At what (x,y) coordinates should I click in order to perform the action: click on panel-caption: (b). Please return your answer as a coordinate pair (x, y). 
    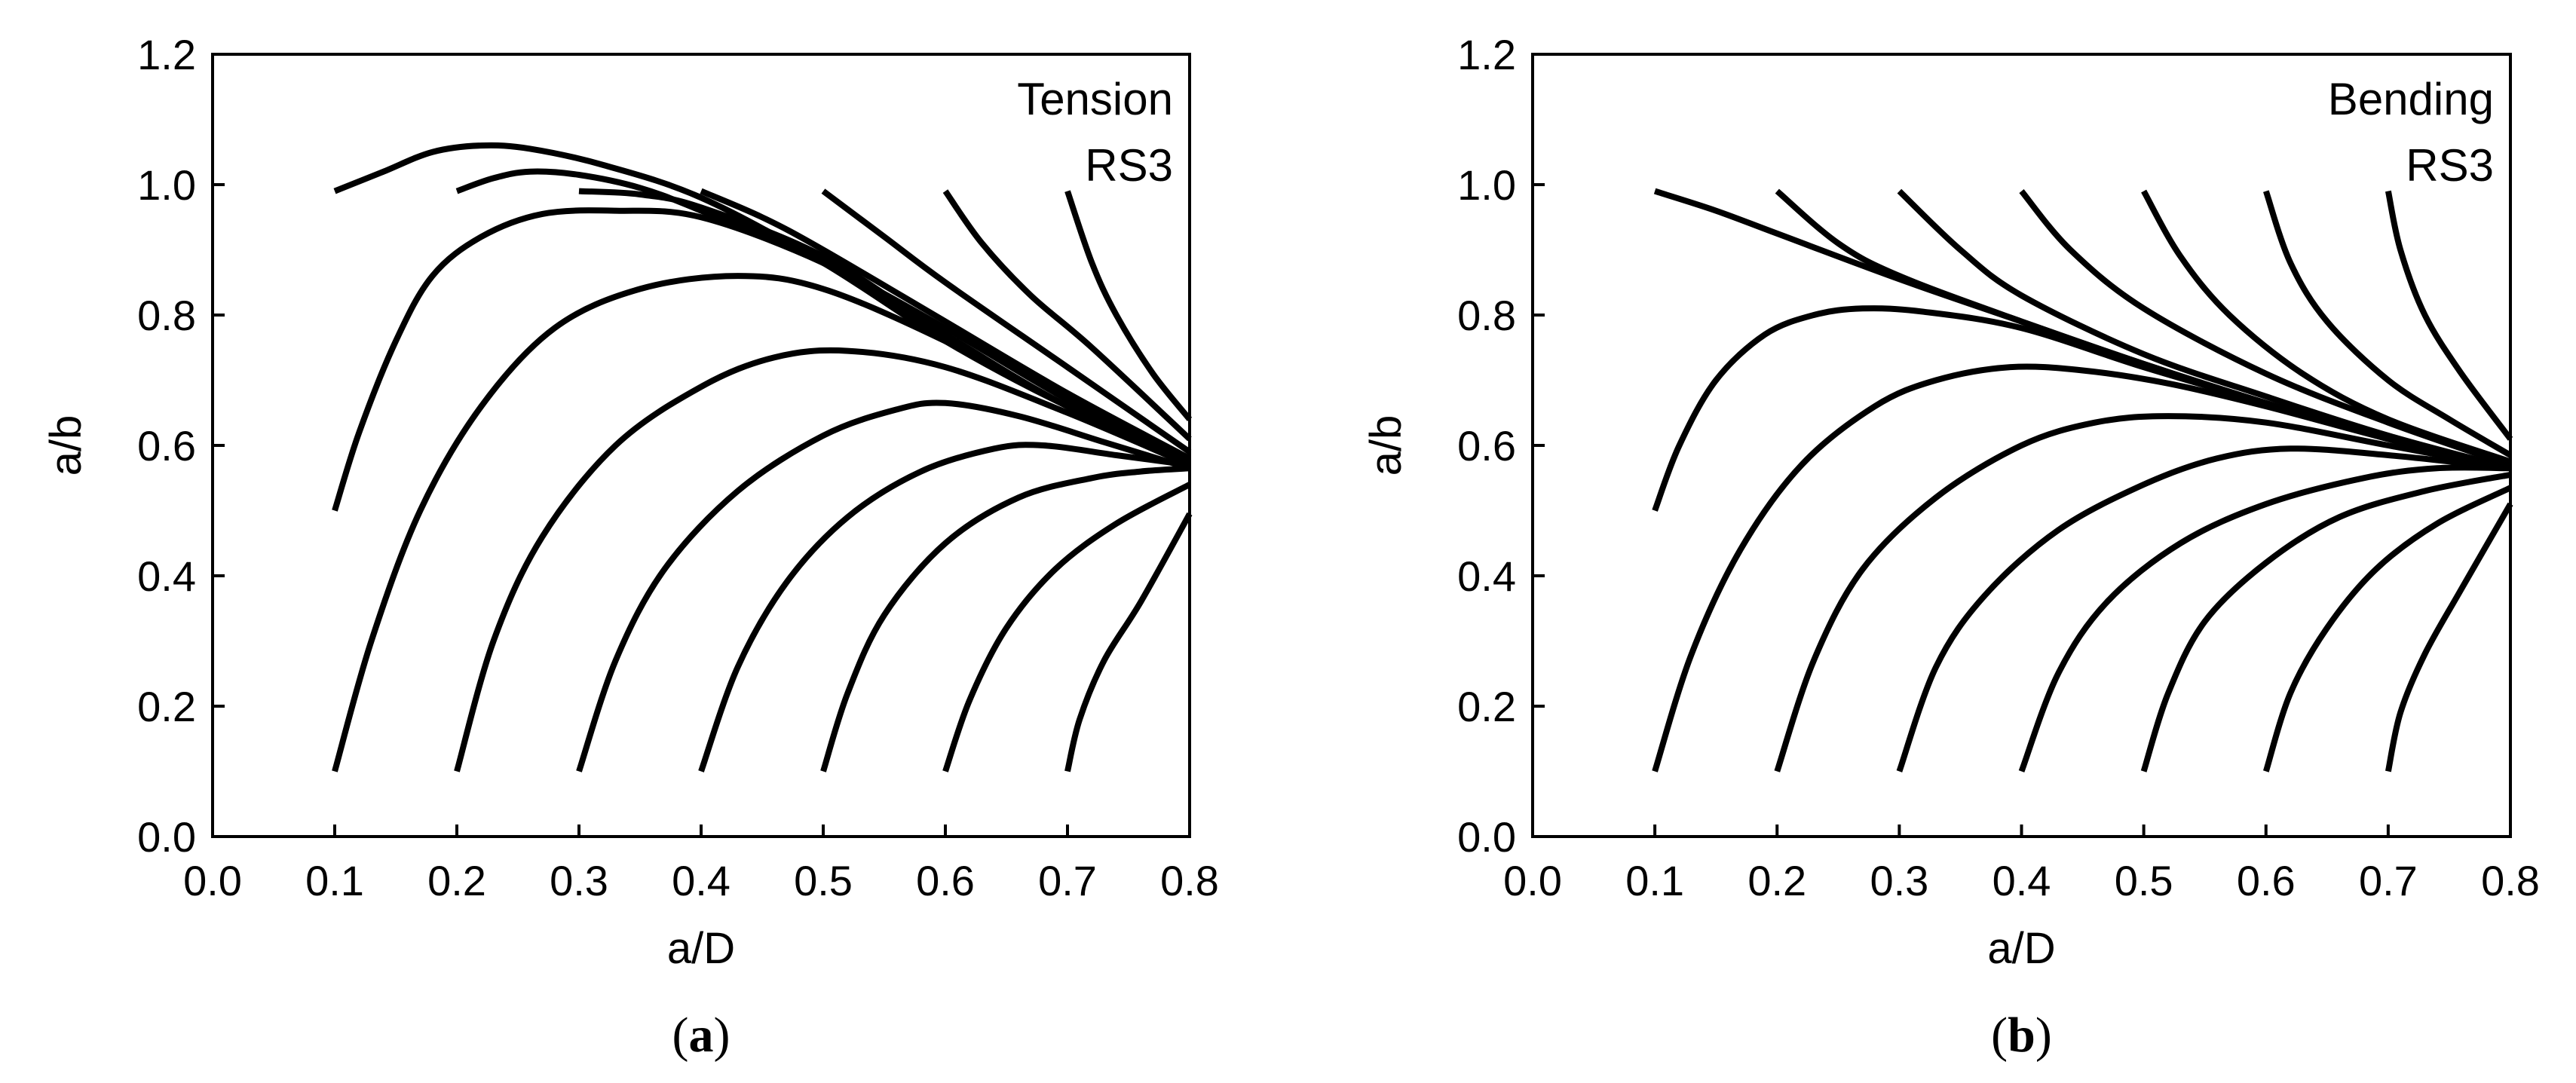
    Looking at the image, I should click on (2021, 1035).